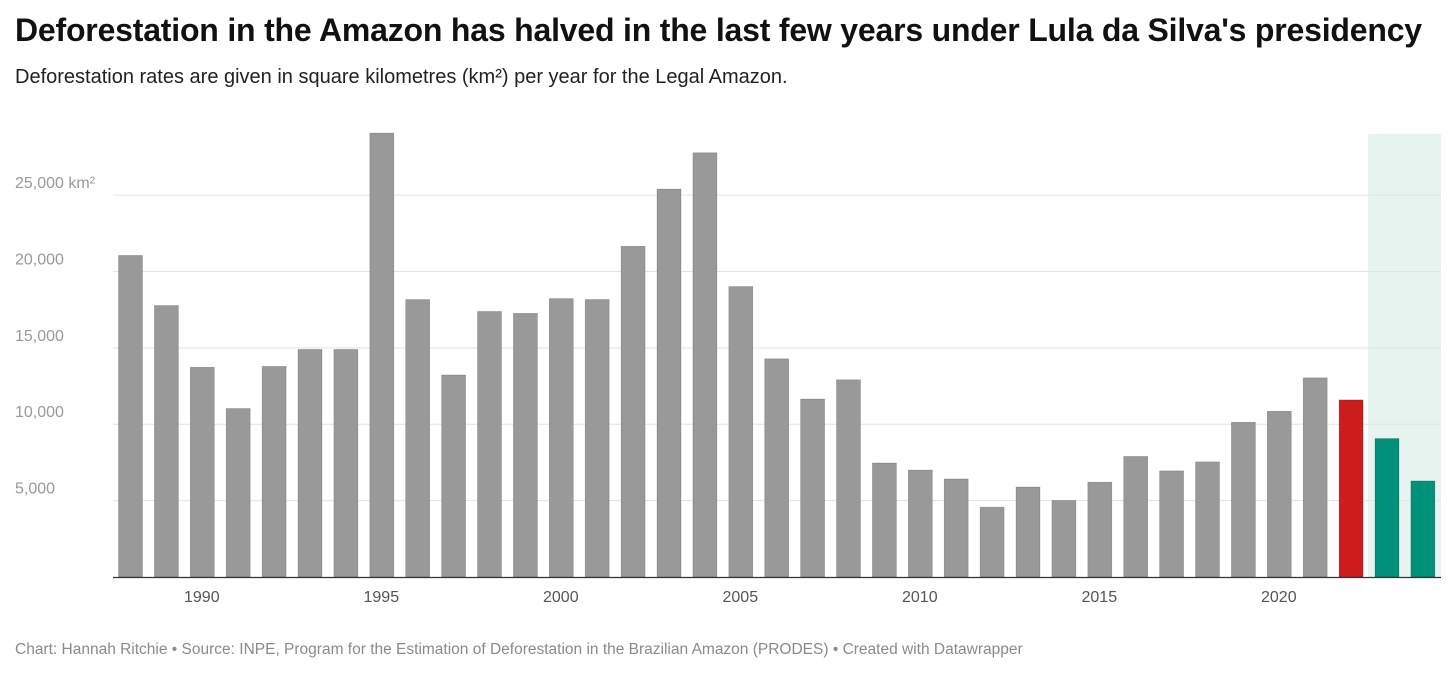  Describe the element at coordinates (1387, 508) in the screenshot. I see `bar-2023` at that location.